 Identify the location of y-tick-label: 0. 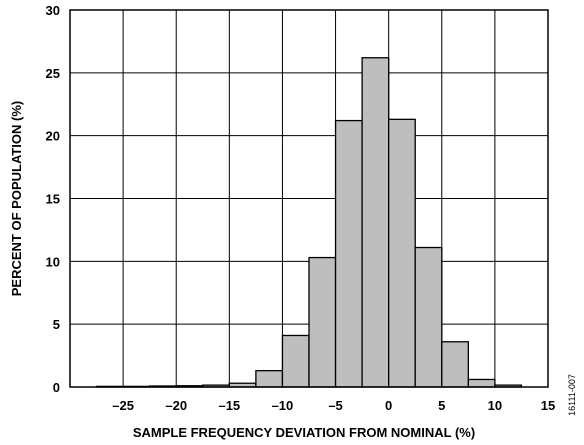
(56, 387).